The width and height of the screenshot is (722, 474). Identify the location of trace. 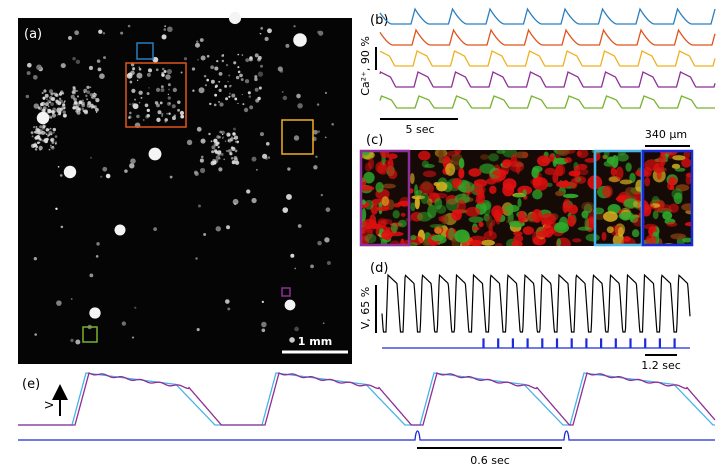
(547, 79).